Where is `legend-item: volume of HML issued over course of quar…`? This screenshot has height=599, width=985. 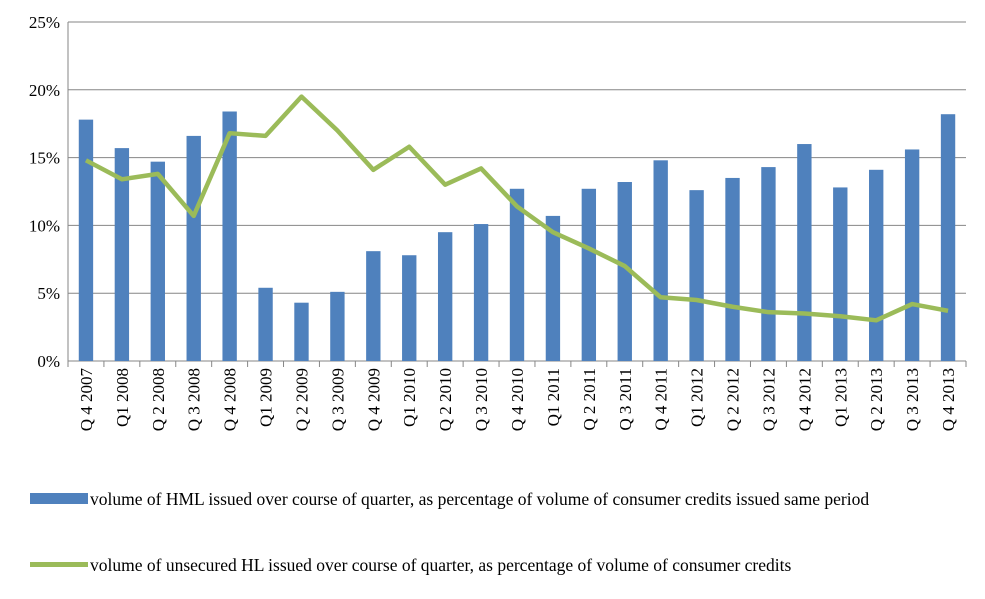
legend-item: volume of HML issued over course of quar… is located at coordinates (505, 499).